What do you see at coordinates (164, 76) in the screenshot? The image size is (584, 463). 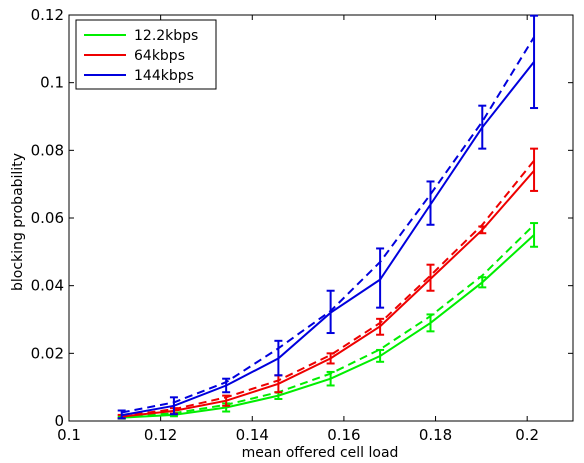 I see `legend-label-144kbps: 144kbps` at bounding box center [164, 76].